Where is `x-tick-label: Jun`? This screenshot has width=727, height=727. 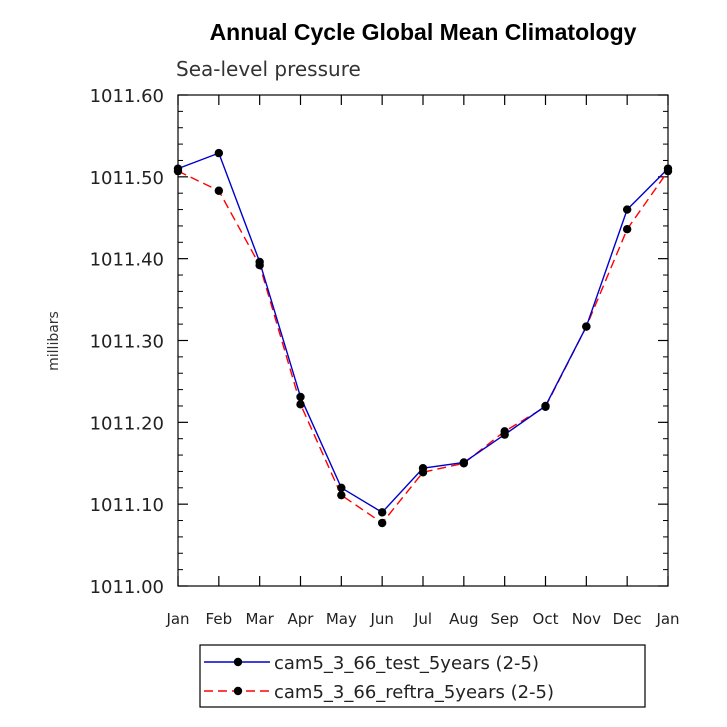 x-tick-label: Jun is located at coordinates (381, 619).